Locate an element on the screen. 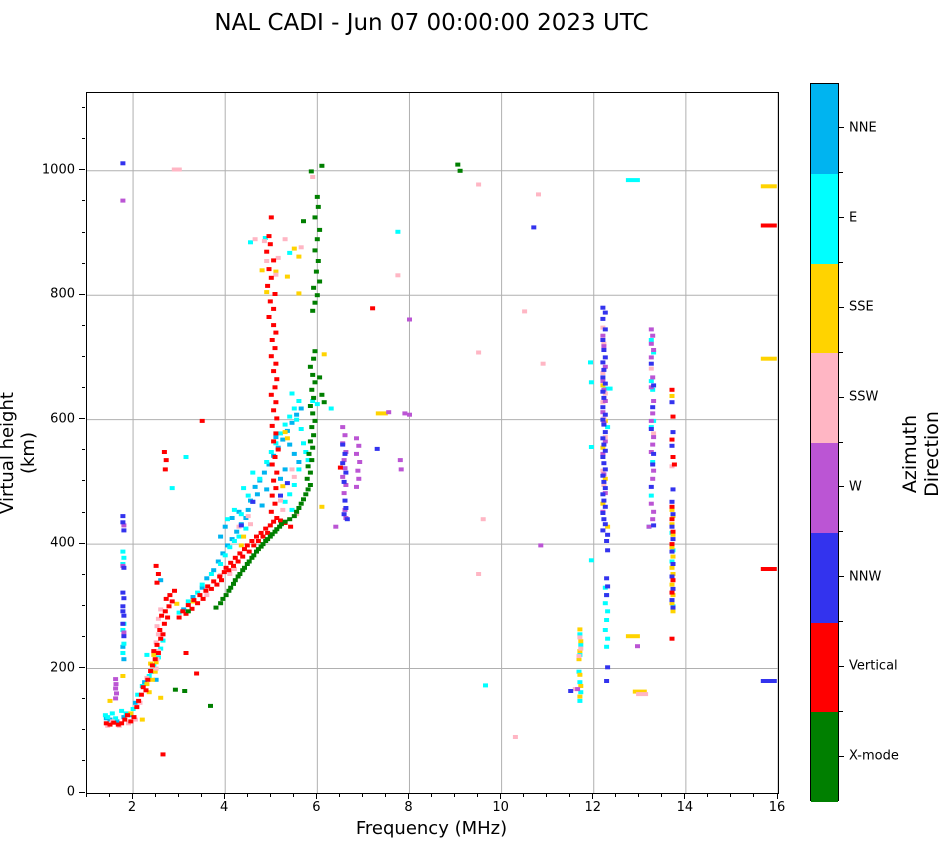 The width and height of the screenshot is (951, 856). x-tick-label: 12 is located at coordinates (592, 807).